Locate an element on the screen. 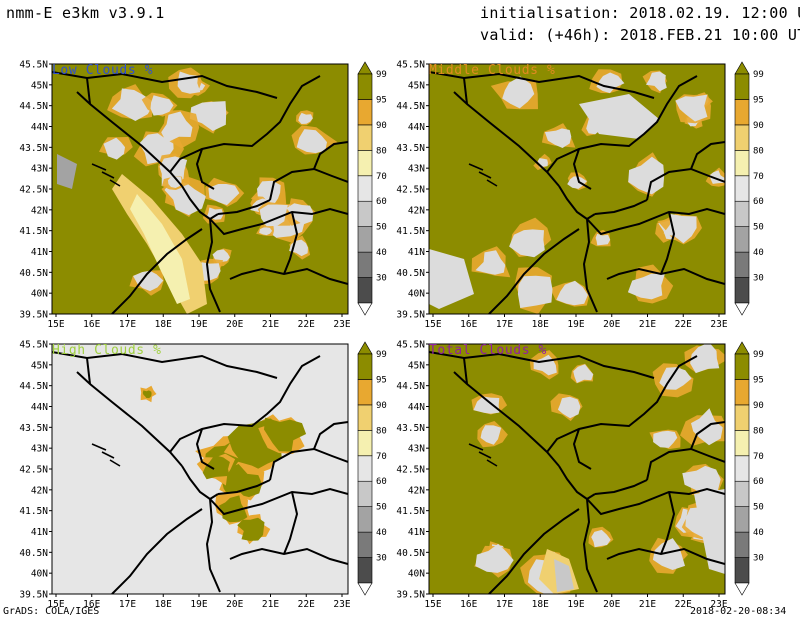 Image resolution: width=800 pixels, height=618 pixels. panel-title: Middle Clouds % is located at coordinates (492, 70).